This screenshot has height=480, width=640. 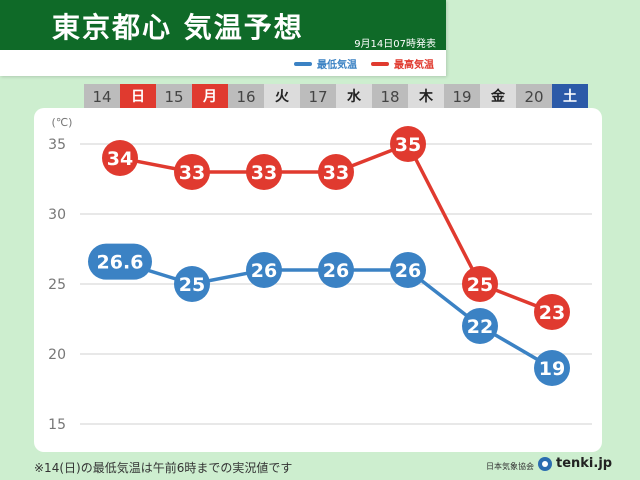 What do you see at coordinates (364, 63) in the screenshot?
I see `legend: 最低気温 最高気温` at bounding box center [364, 63].